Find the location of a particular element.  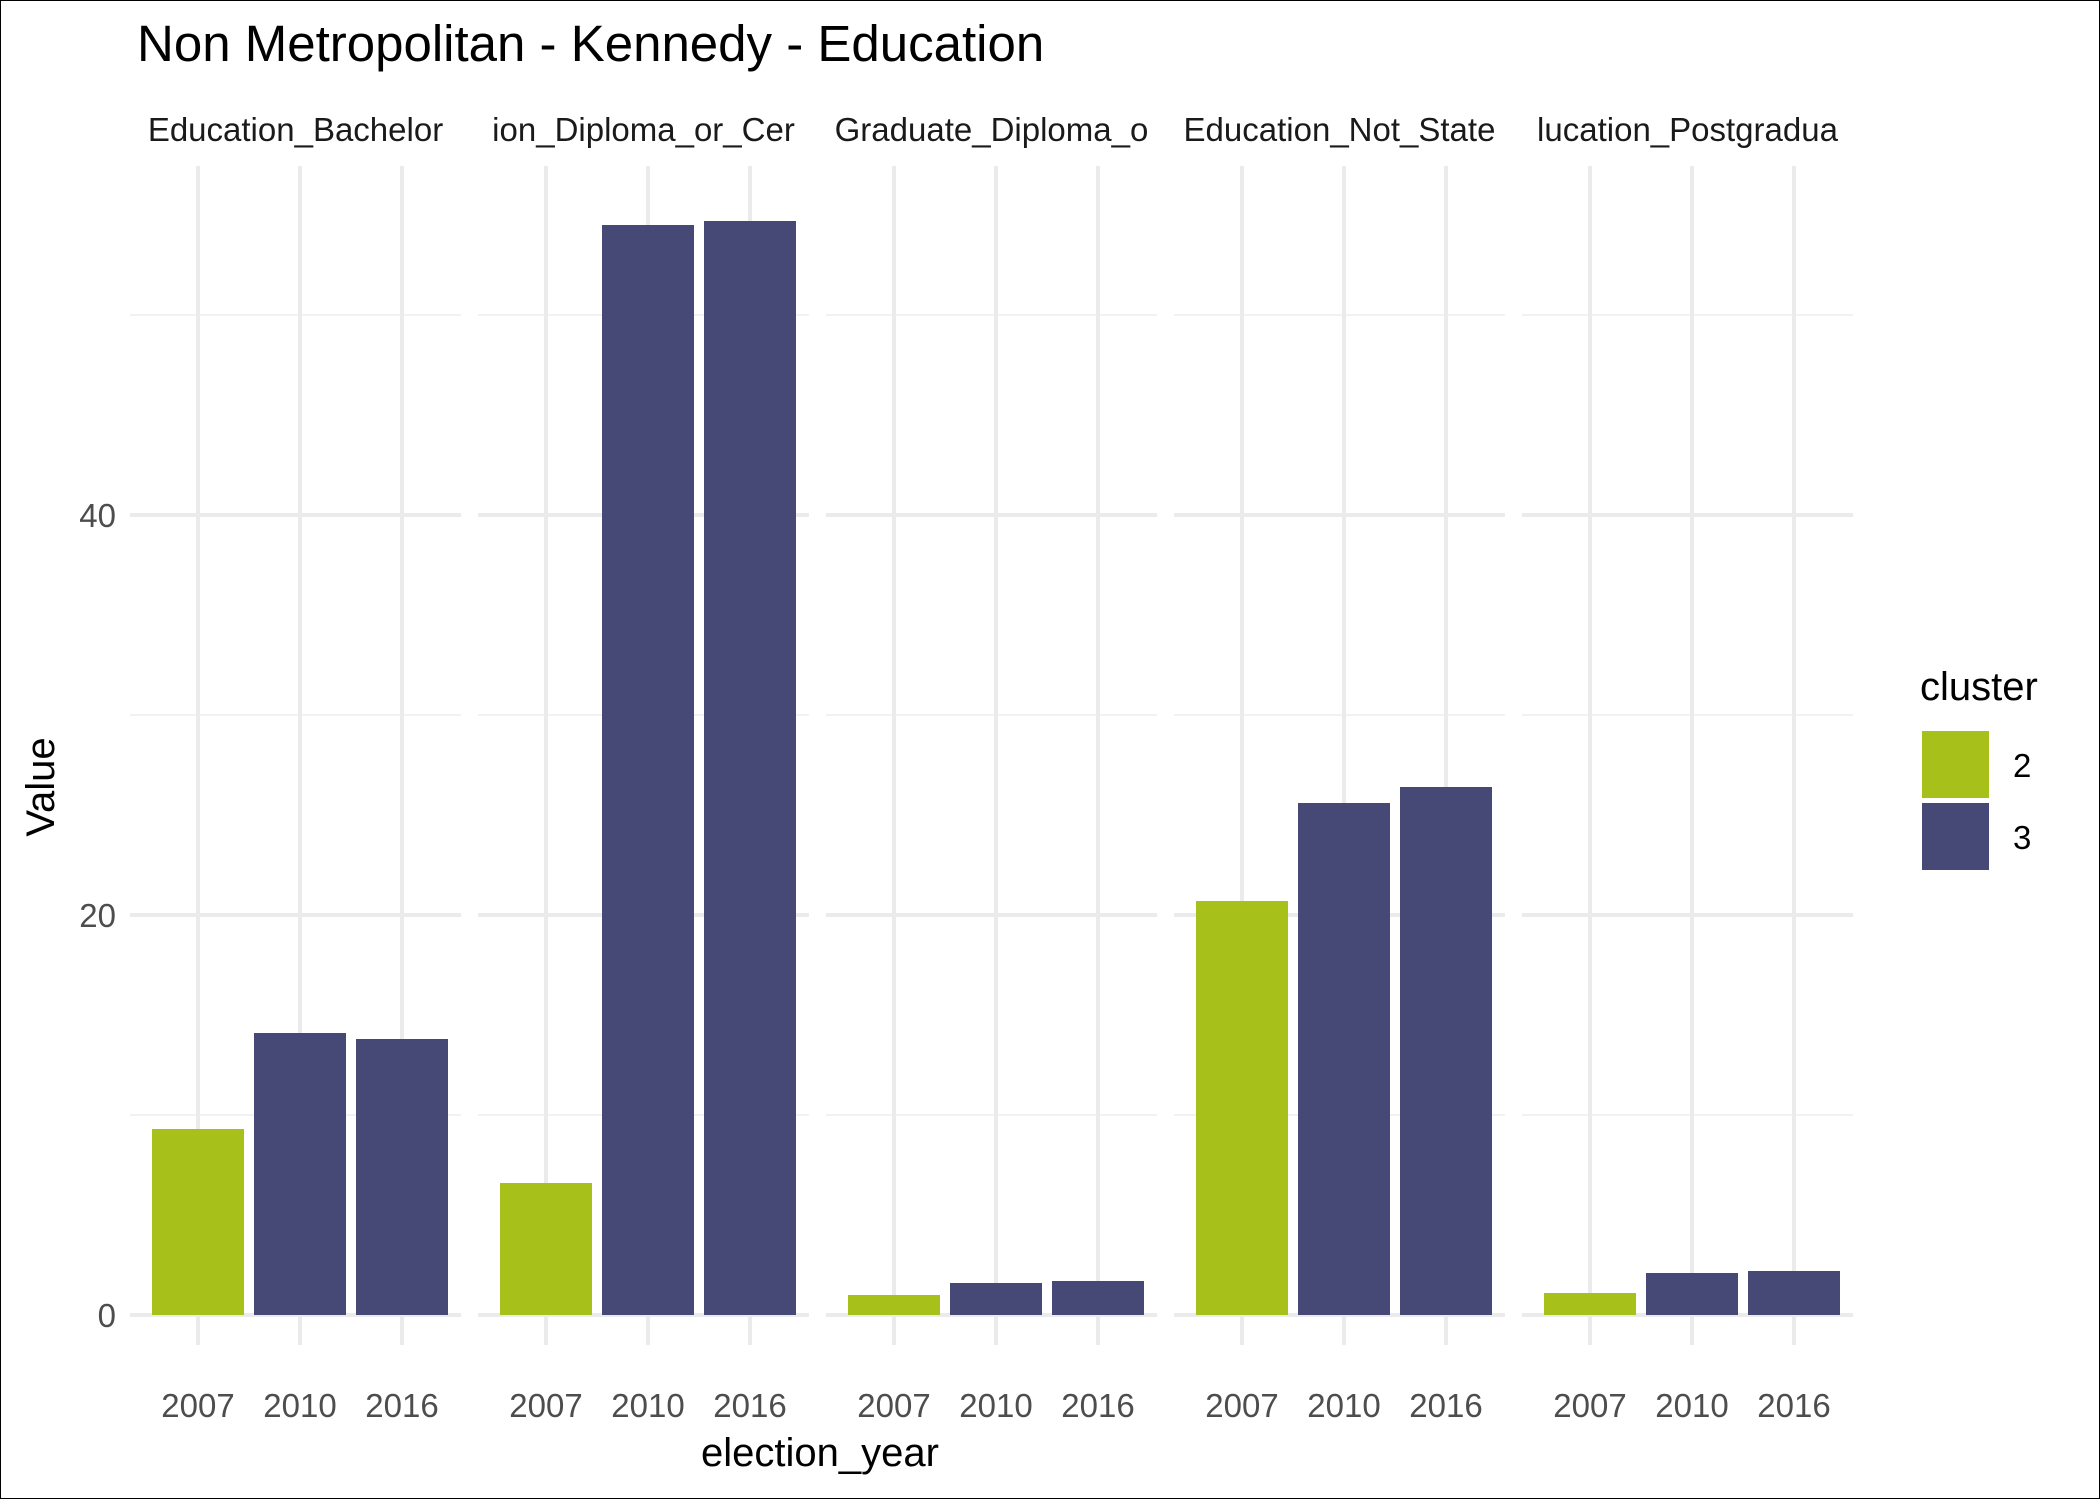

legend-title: cluster is located at coordinates (1979, 687).